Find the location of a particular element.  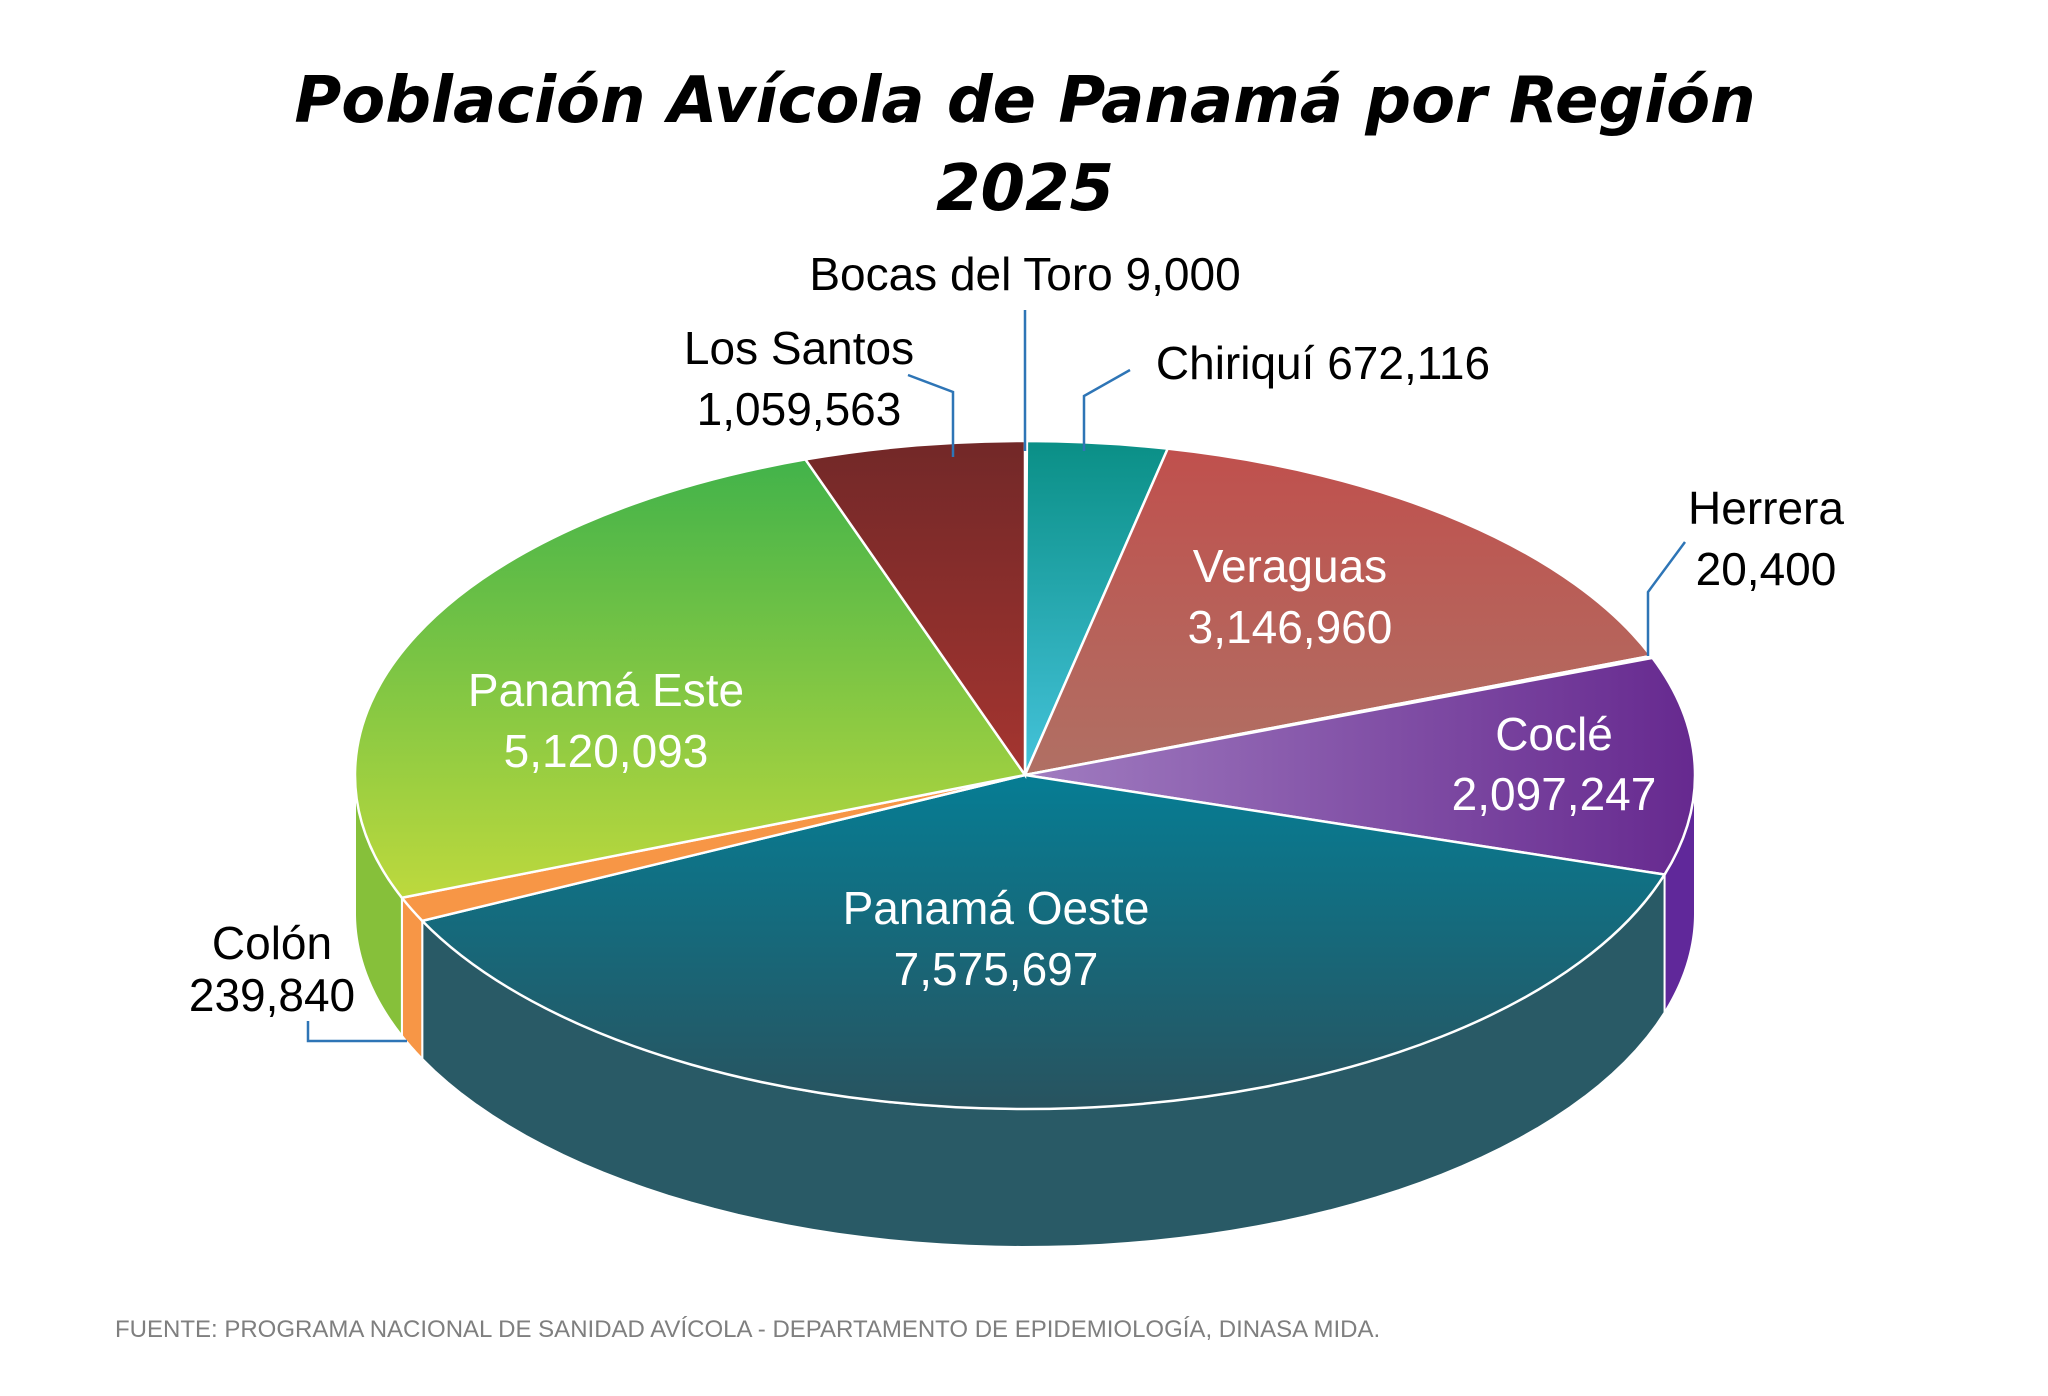

pie-slice-panama-este is located at coordinates (690, 679).